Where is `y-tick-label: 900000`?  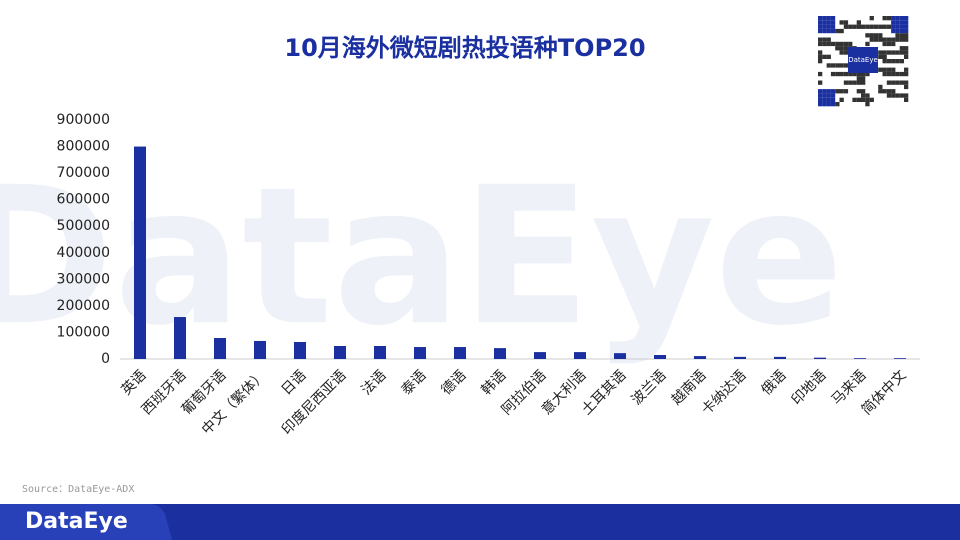 y-tick-label: 900000 is located at coordinates (83, 120).